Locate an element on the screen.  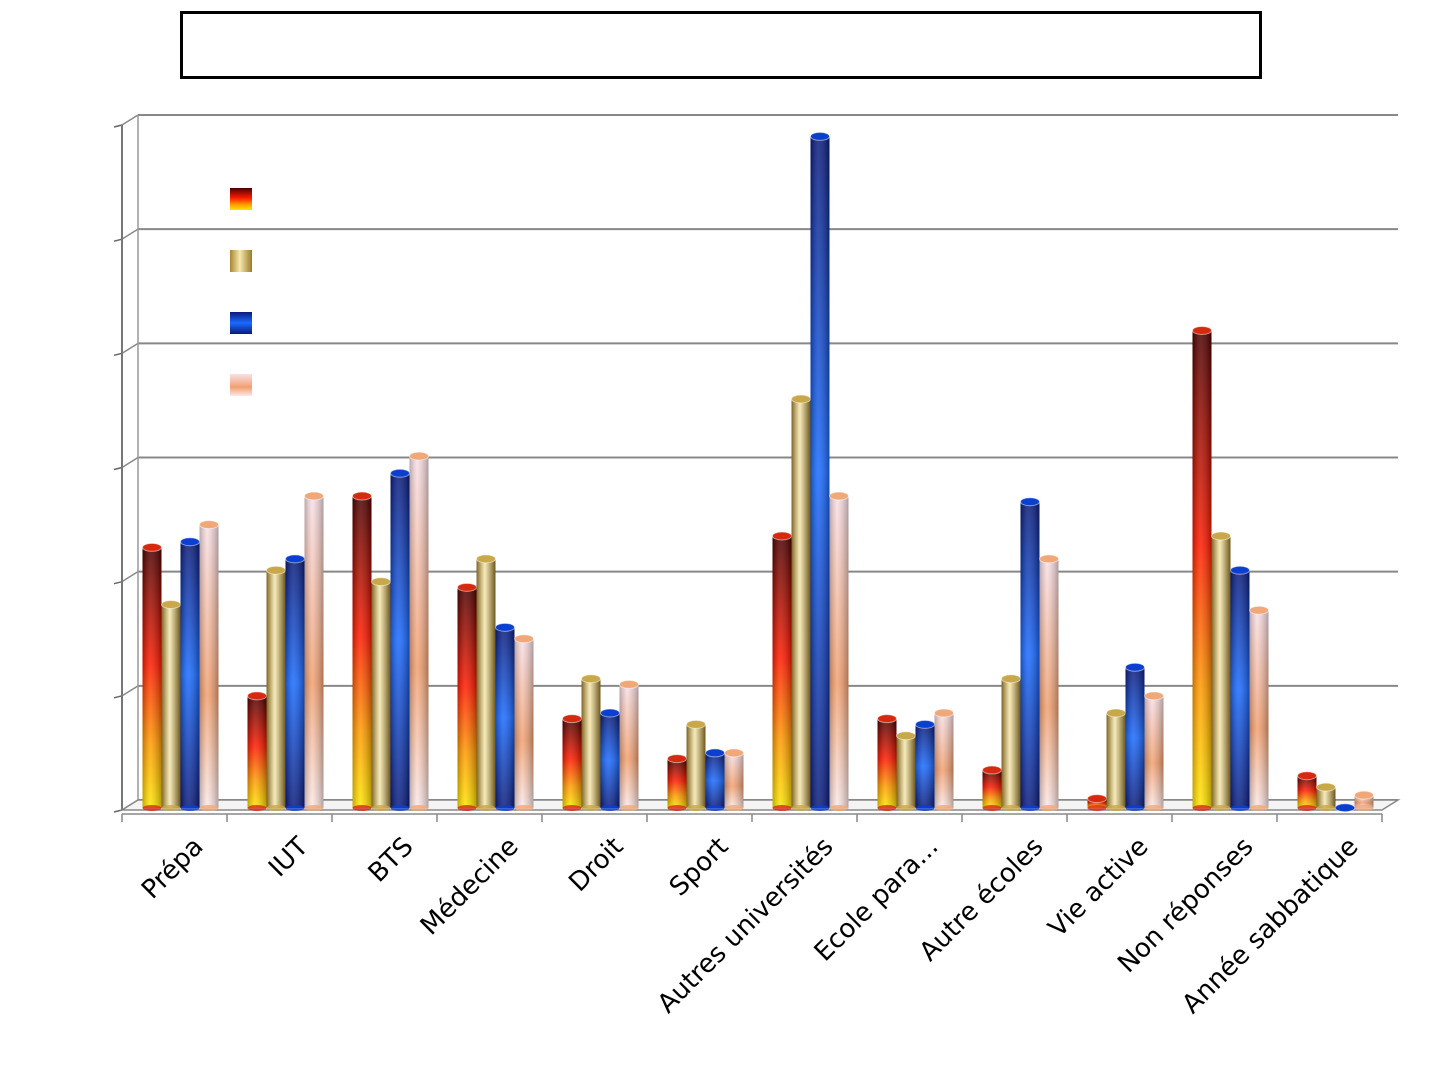
legend is located at coordinates (241, 292).